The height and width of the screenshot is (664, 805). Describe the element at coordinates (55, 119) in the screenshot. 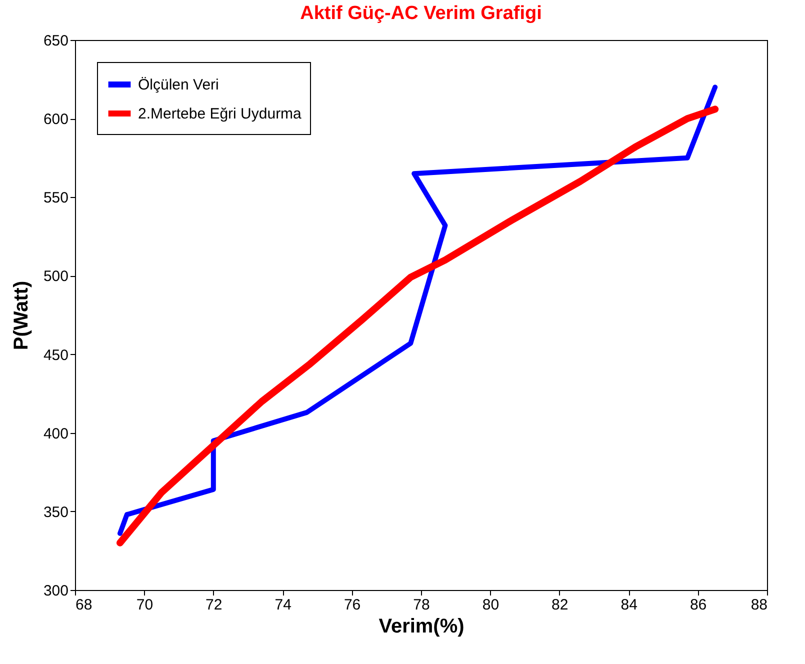

I see `y-tick-label: 600` at that location.